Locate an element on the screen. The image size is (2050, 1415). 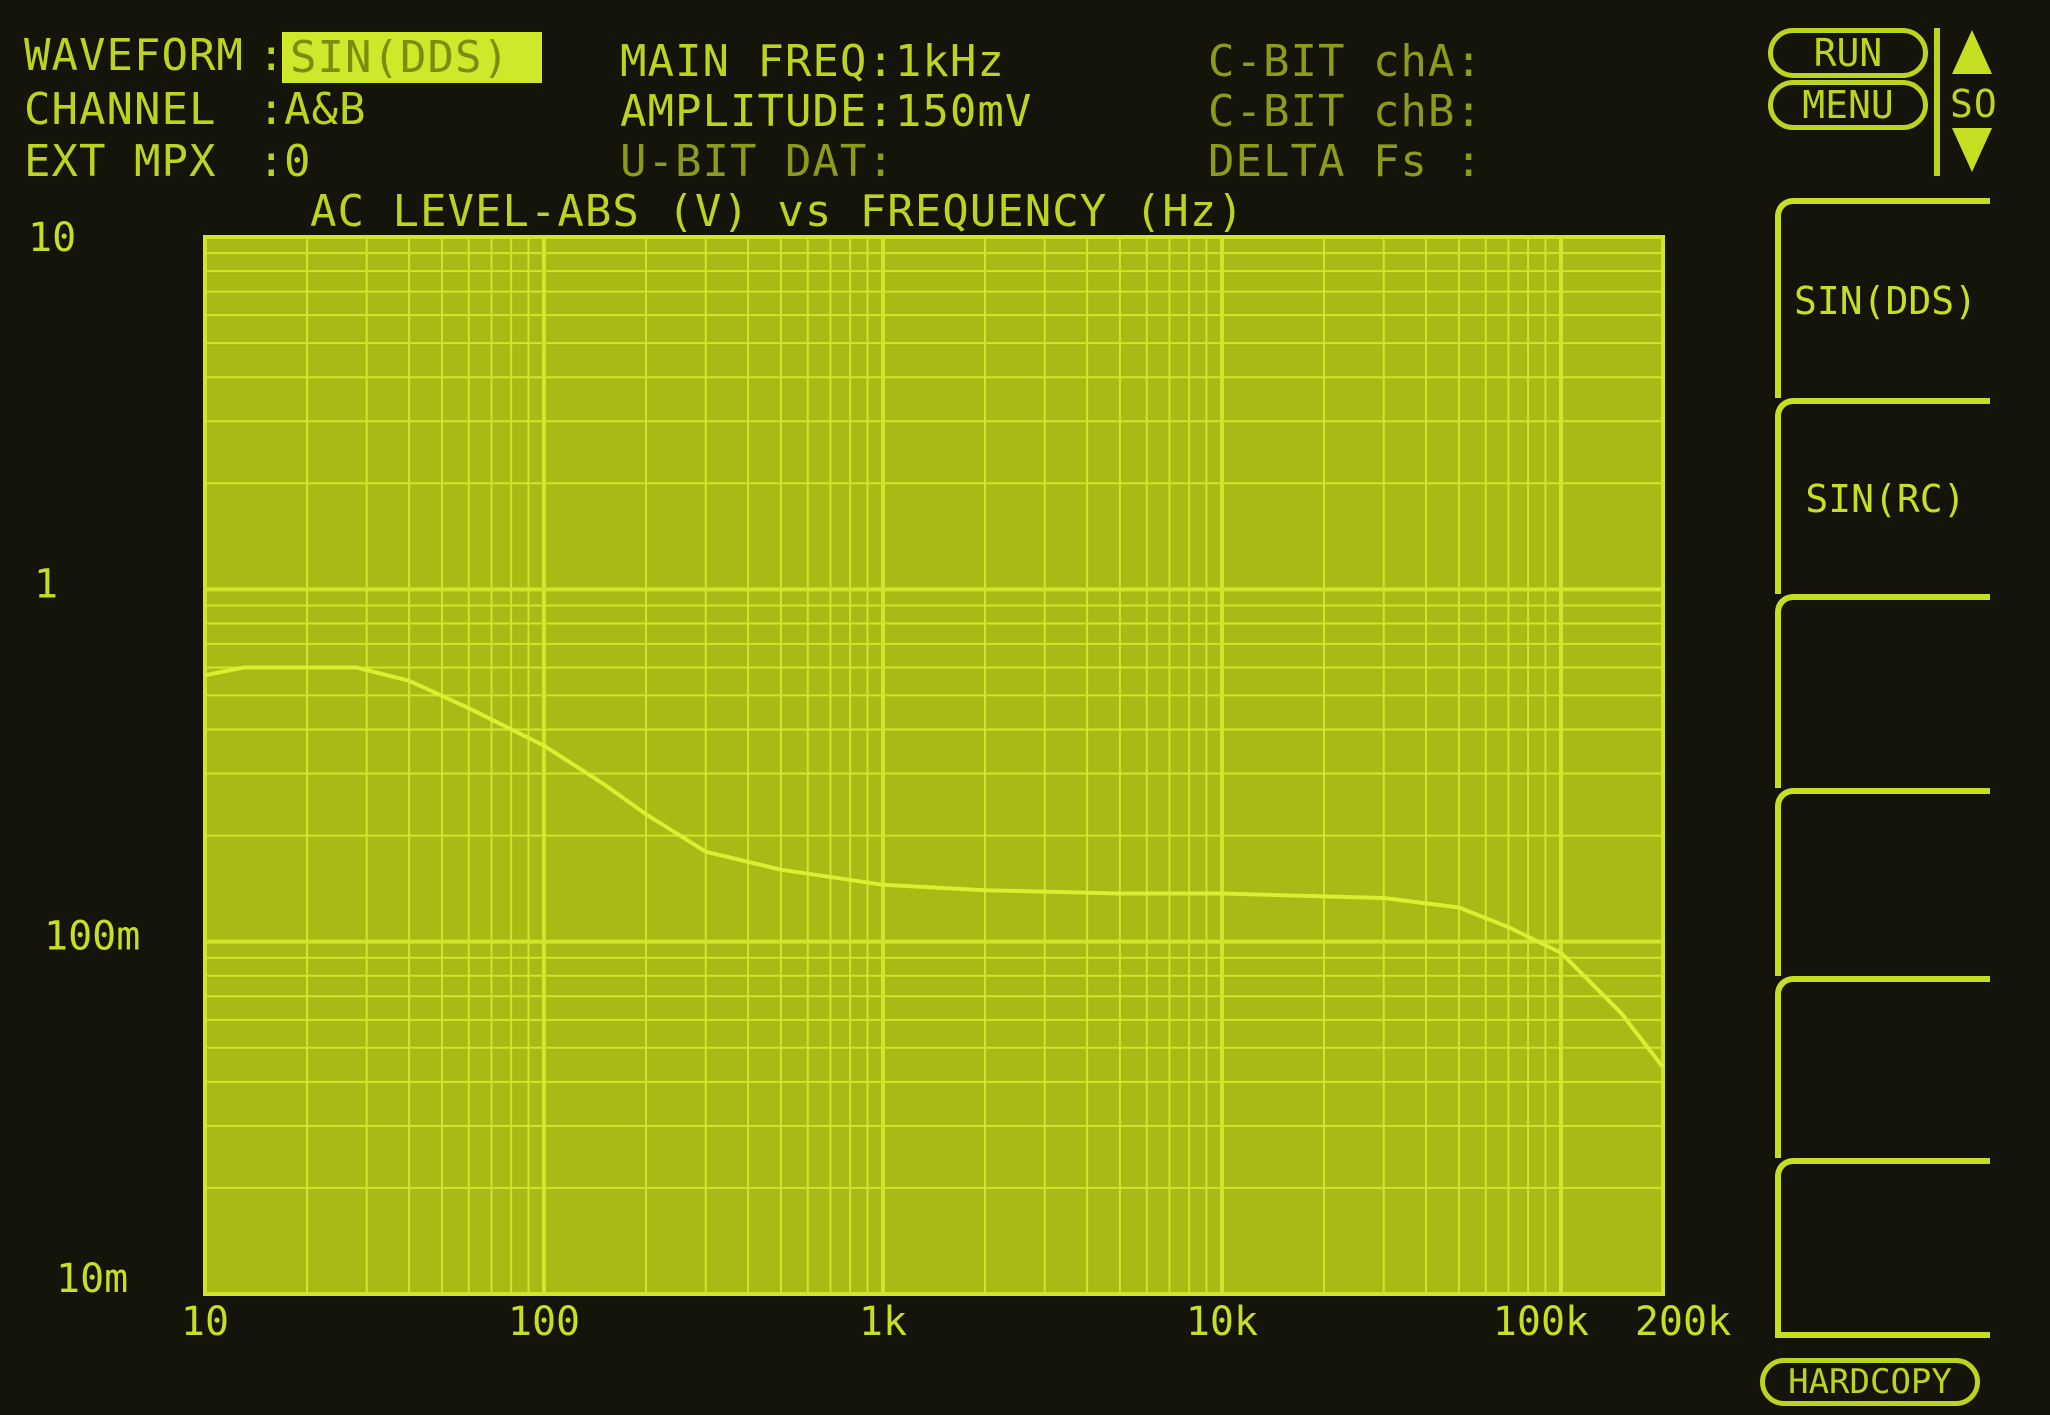
waveform-colon: : is located at coordinates (272, 55).